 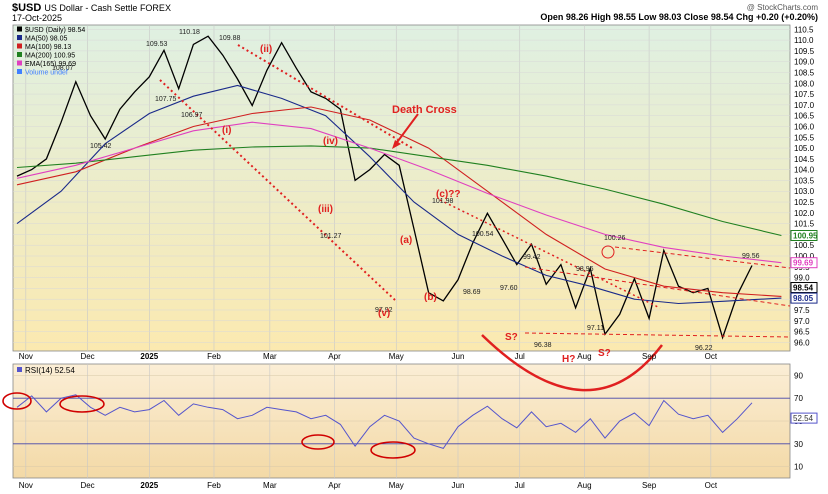 I want to click on wave-annotation: (a), so click(x=406, y=240).